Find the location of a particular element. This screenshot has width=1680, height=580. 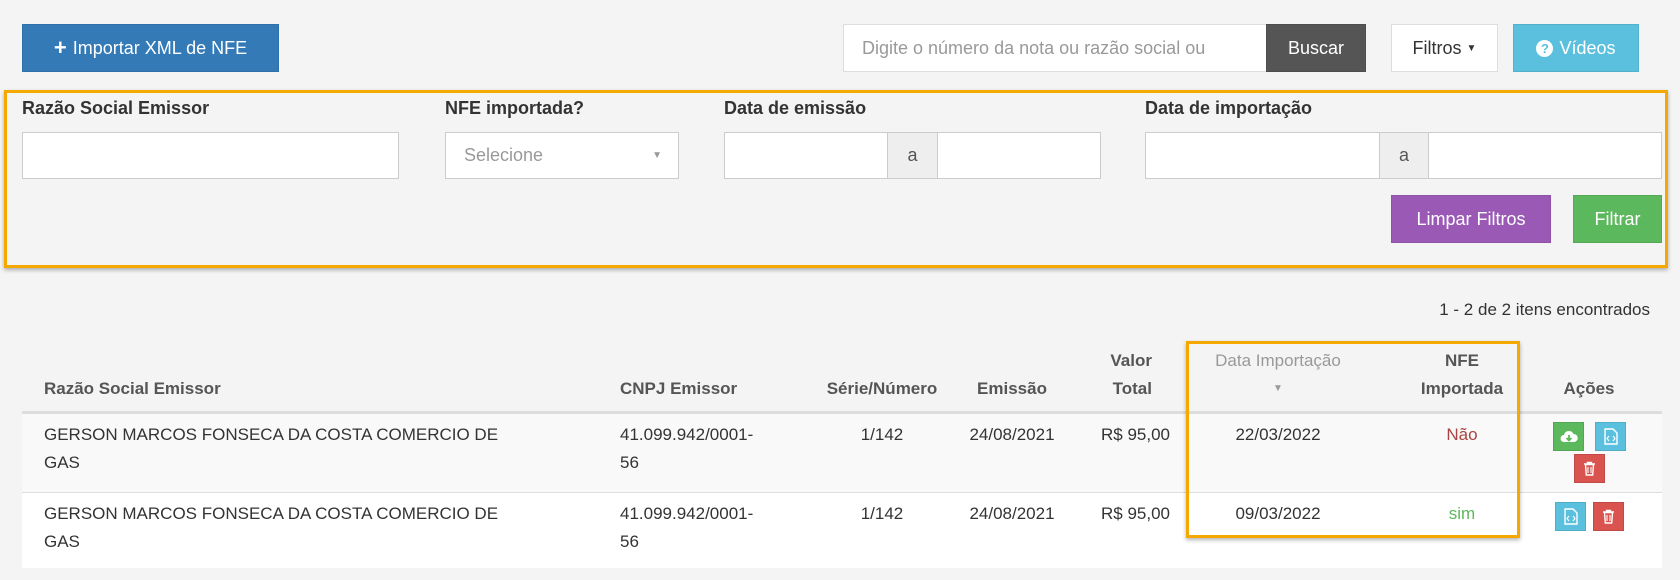

emissao-filter-label: Data de emissão is located at coordinates (795, 108).